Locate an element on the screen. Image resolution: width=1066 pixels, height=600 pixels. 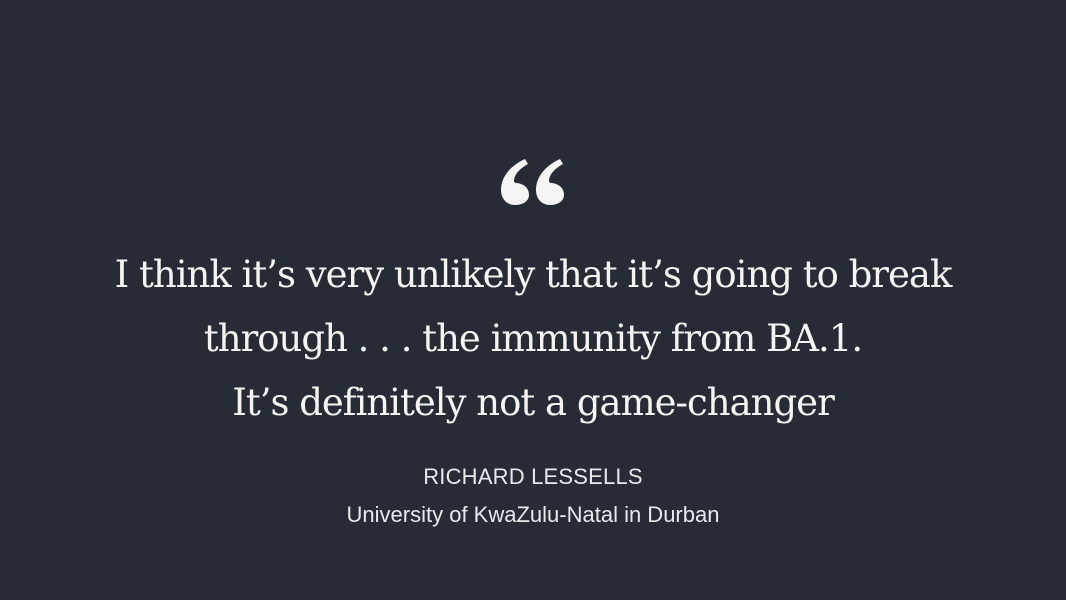
quotation-mark-icon is located at coordinates (533, 182).